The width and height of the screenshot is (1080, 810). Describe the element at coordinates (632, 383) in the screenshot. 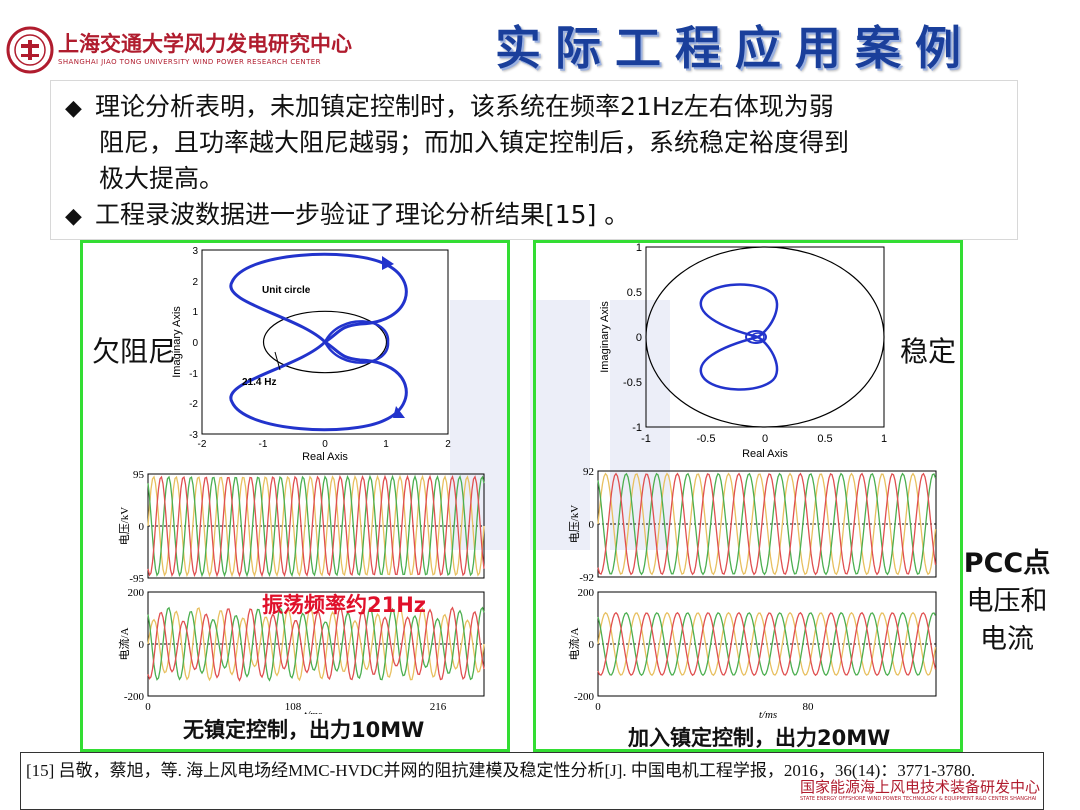

I see `y-tick: -0.5` at that location.